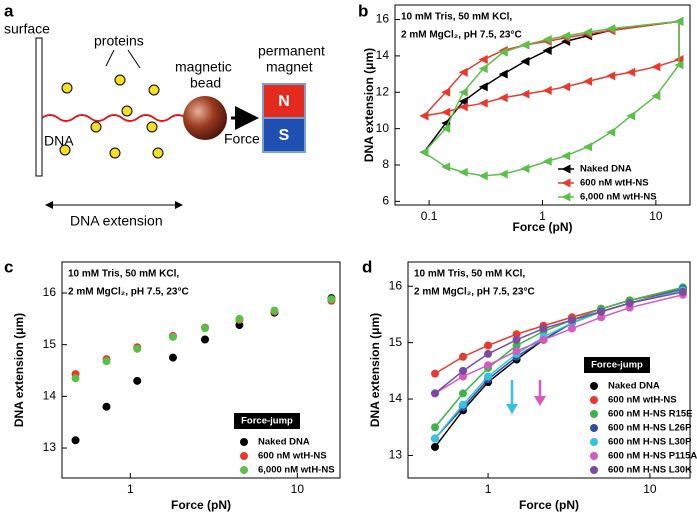  Describe the element at coordinates (205, 118) in the screenshot. I see `bead` at that location.